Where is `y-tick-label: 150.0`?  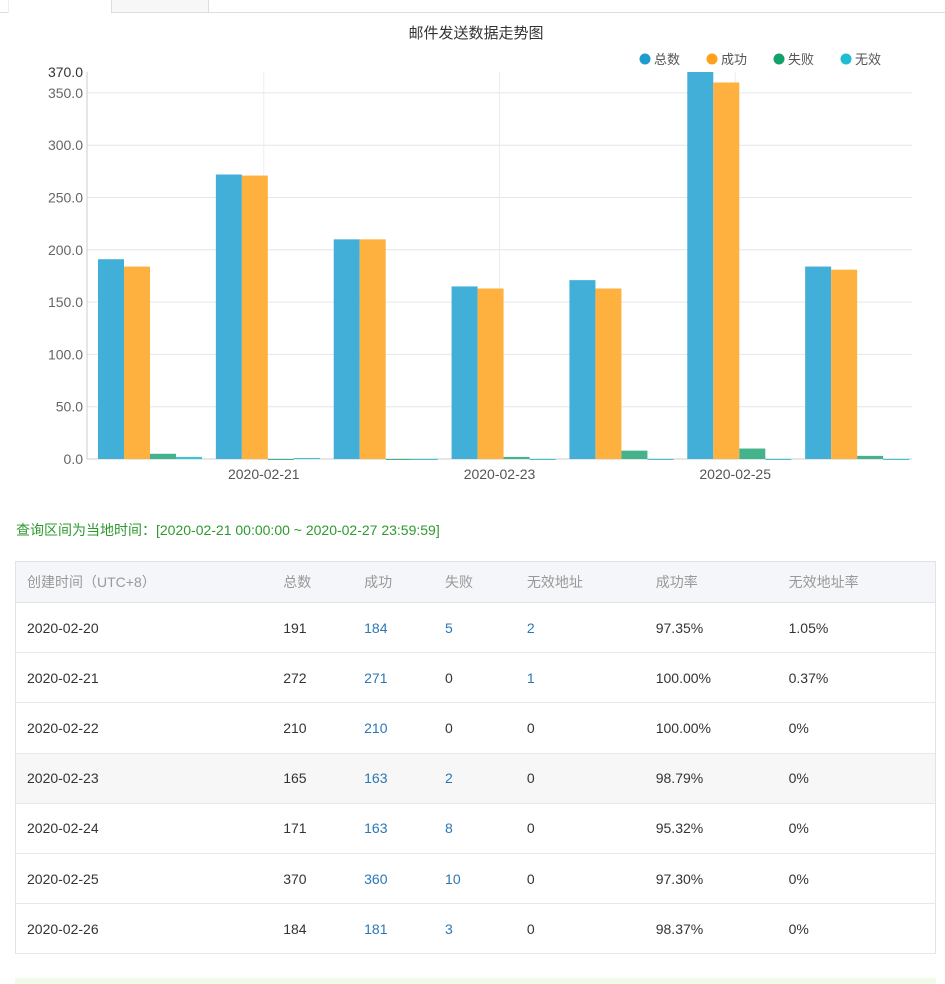
y-tick-label: 150.0 is located at coordinates (65, 302).